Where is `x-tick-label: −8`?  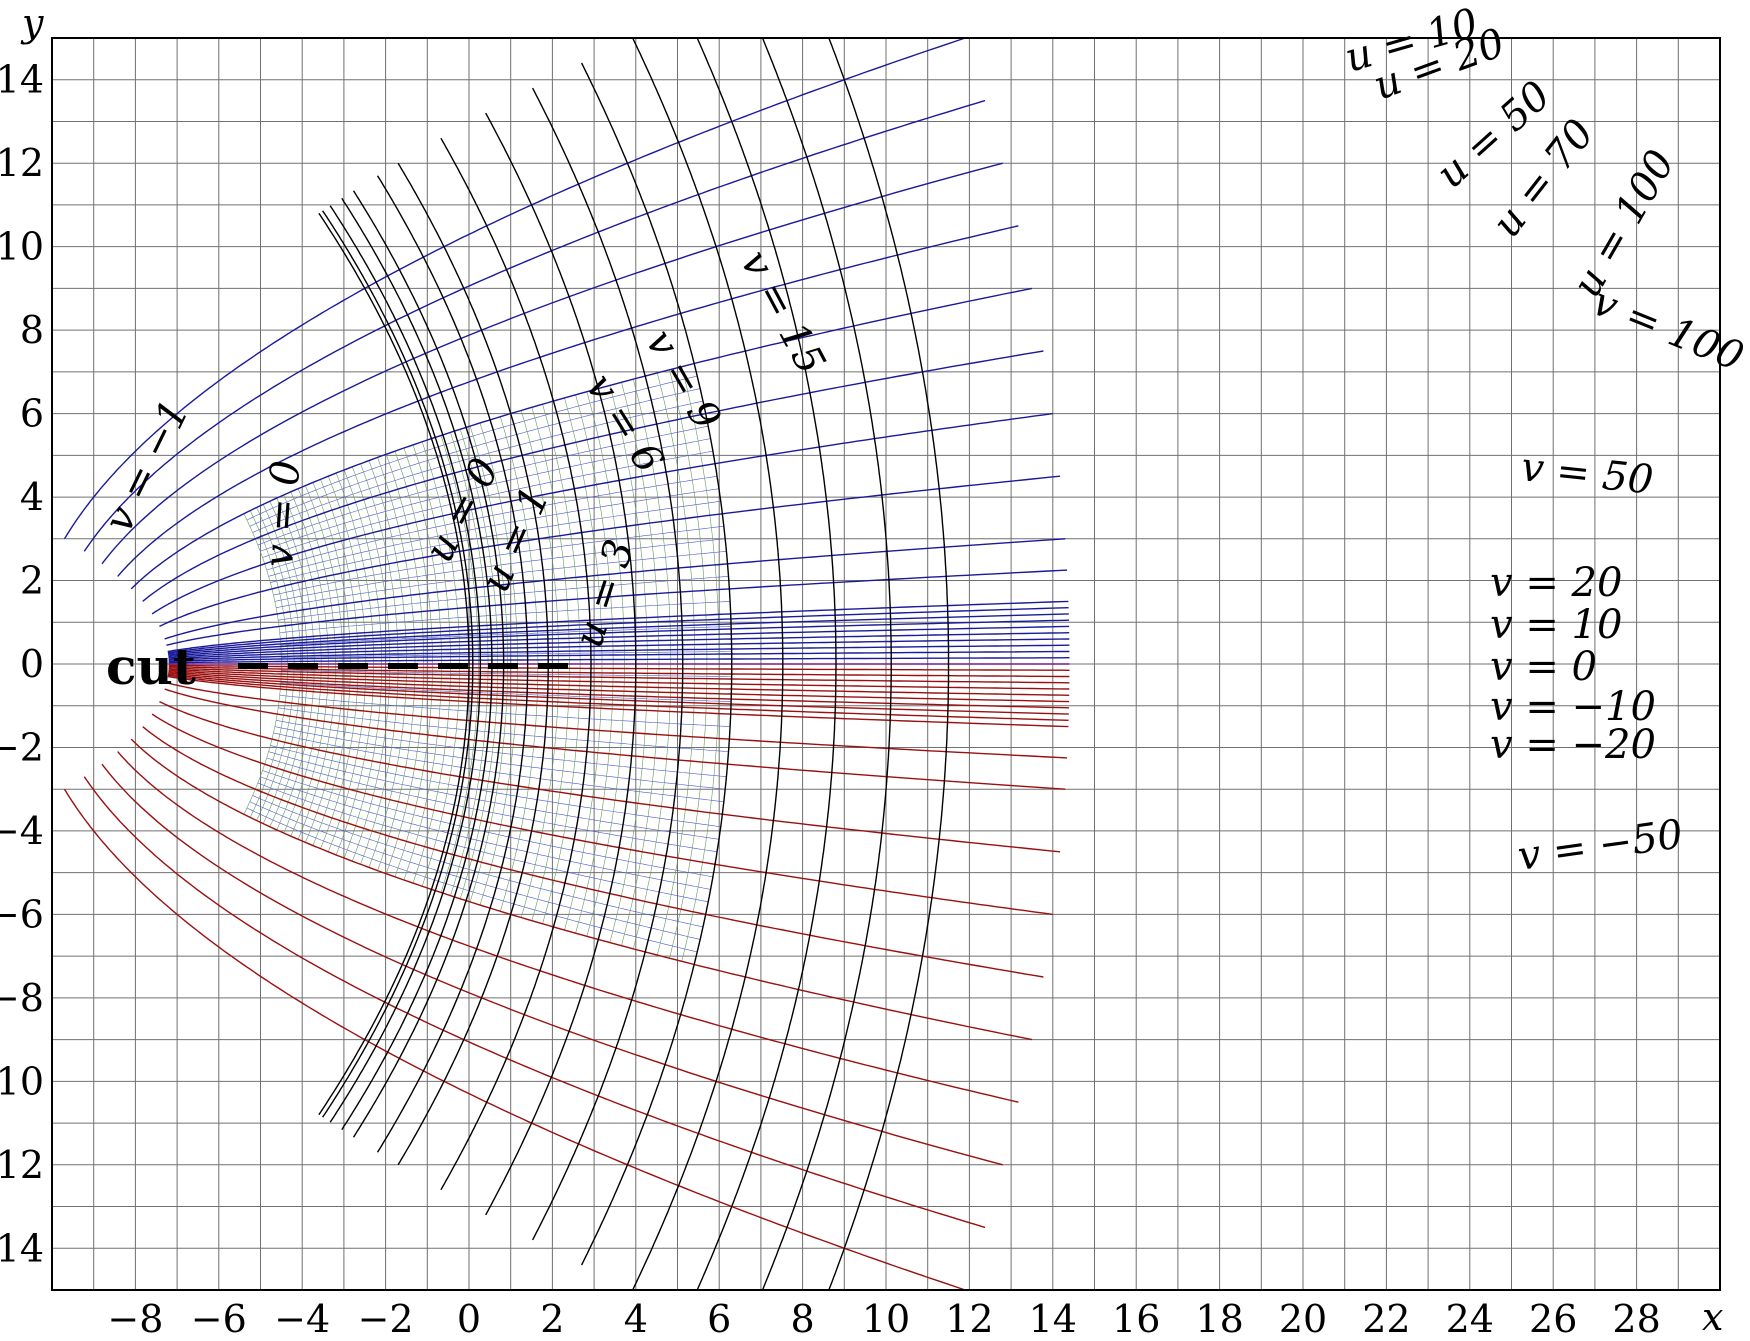
x-tick-label: −8 is located at coordinates (135, 1319).